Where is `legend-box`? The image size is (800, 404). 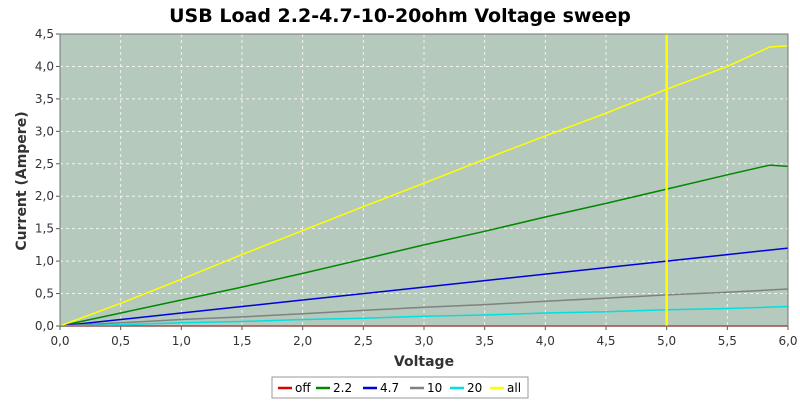 legend-box is located at coordinates (400, 387).